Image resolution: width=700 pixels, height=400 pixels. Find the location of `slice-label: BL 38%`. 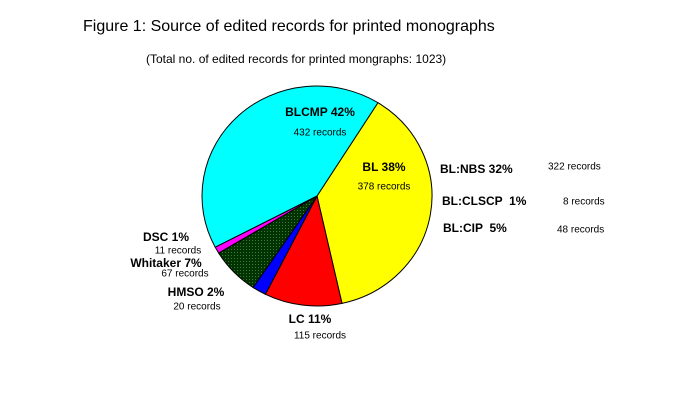

slice-label: BL 38% is located at coordinates (383, 167).